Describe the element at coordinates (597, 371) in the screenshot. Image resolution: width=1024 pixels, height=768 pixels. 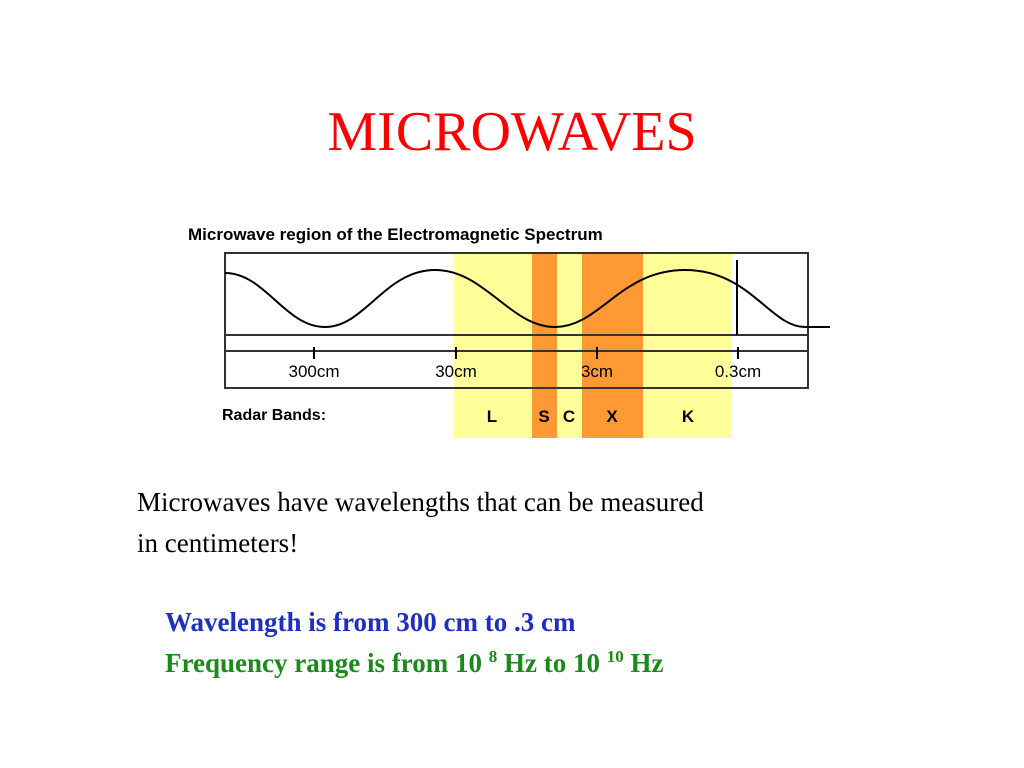
I see `tick-label-3cm: 3cm` at that location.